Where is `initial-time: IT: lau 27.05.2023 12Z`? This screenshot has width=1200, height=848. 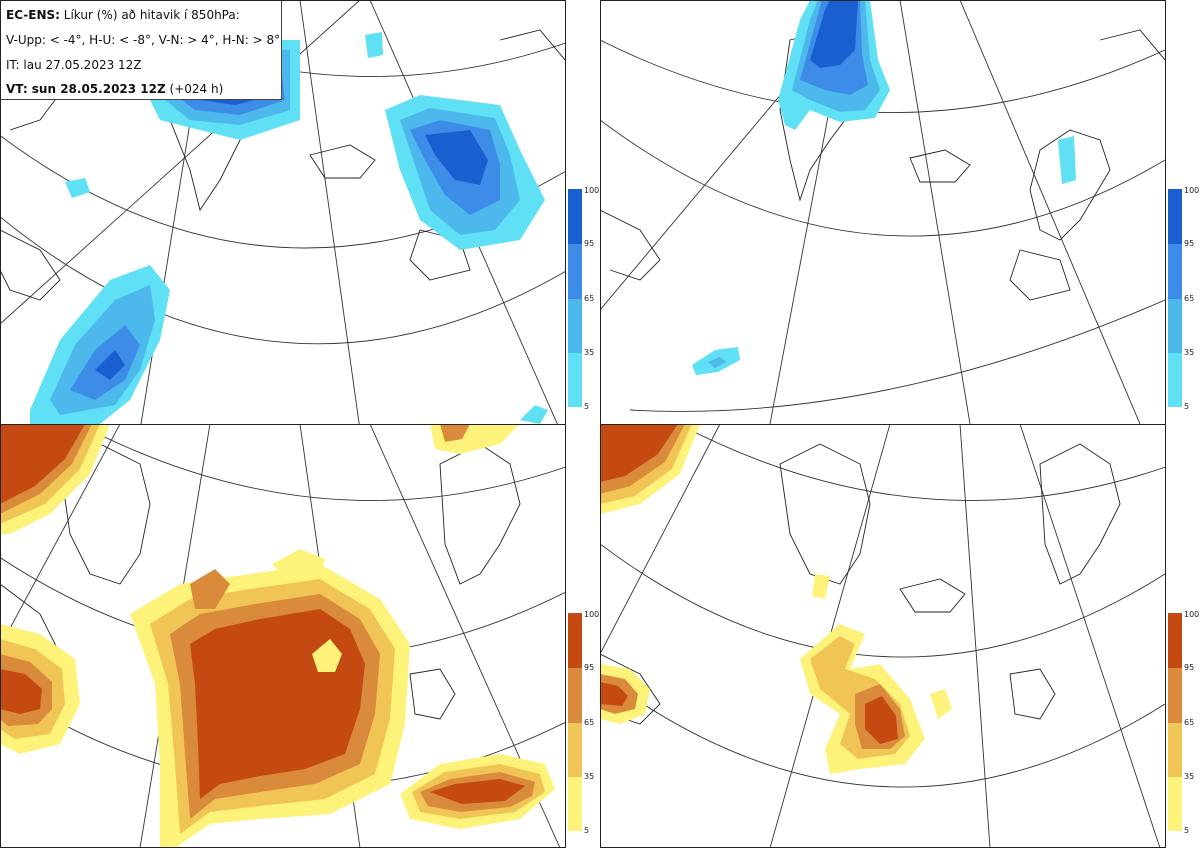
initial-time: IT: lau 27.05.2023 12Z is located at coordinates (74, 65).